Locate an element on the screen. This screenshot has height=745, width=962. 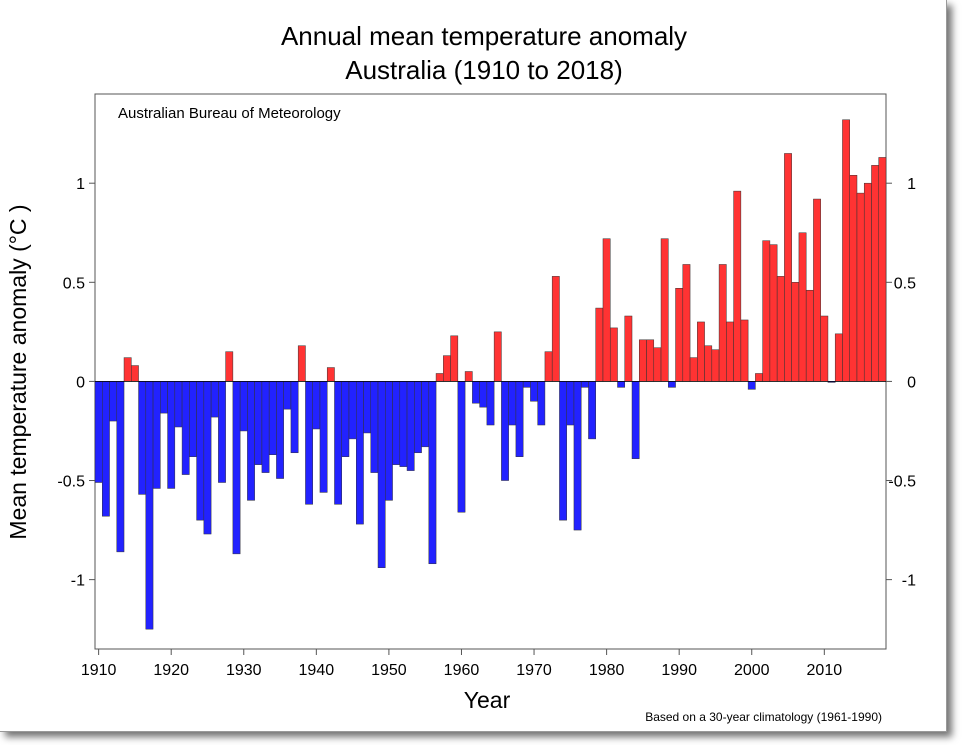
bar-1915 is located at coordinates (135, 373).